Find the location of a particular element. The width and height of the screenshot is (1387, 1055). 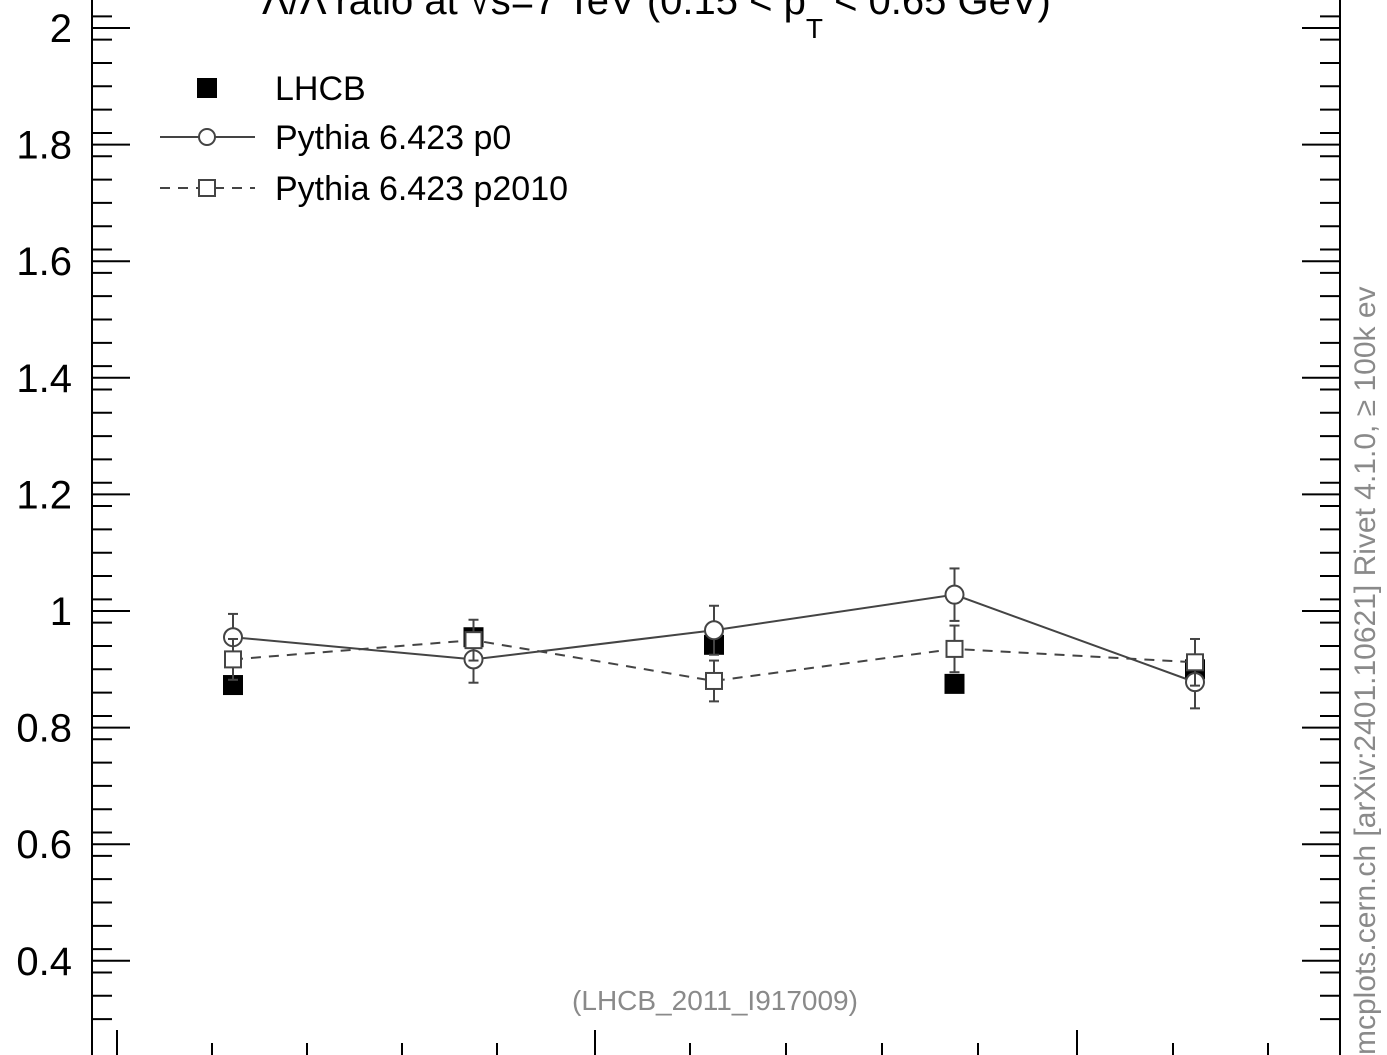

y-tick-label: 1.2 is located at coordinates (44, 495).